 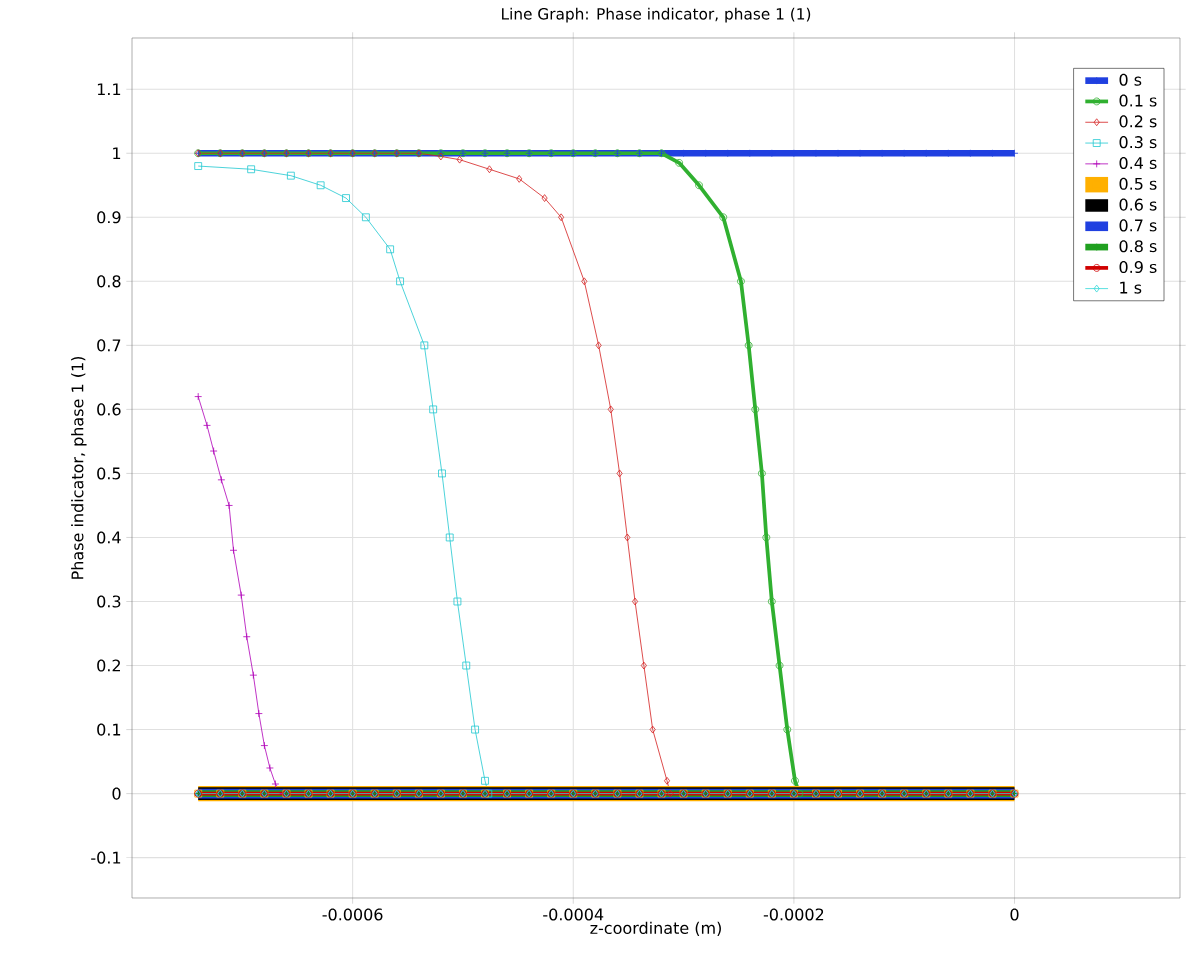 What do you see at coordinates (1138, 121) in the screenshot?
I see `legend-label: 0.2 s` at bounding box center [1138, 121].